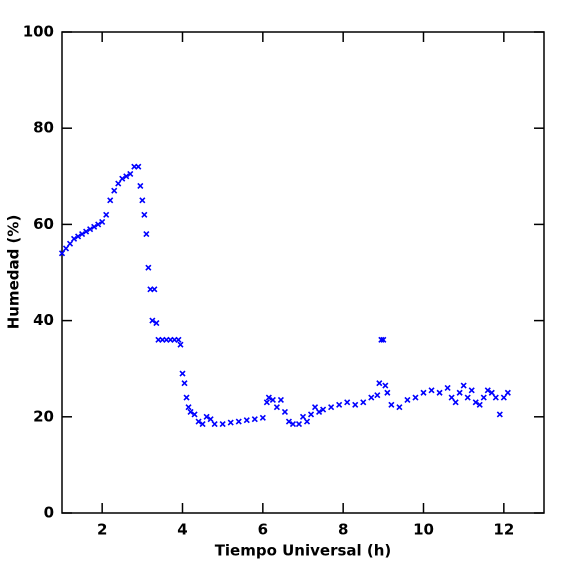 This screenshot has width=574, height=574. I want to click on x-tick-label: 6, so click(263, 530).